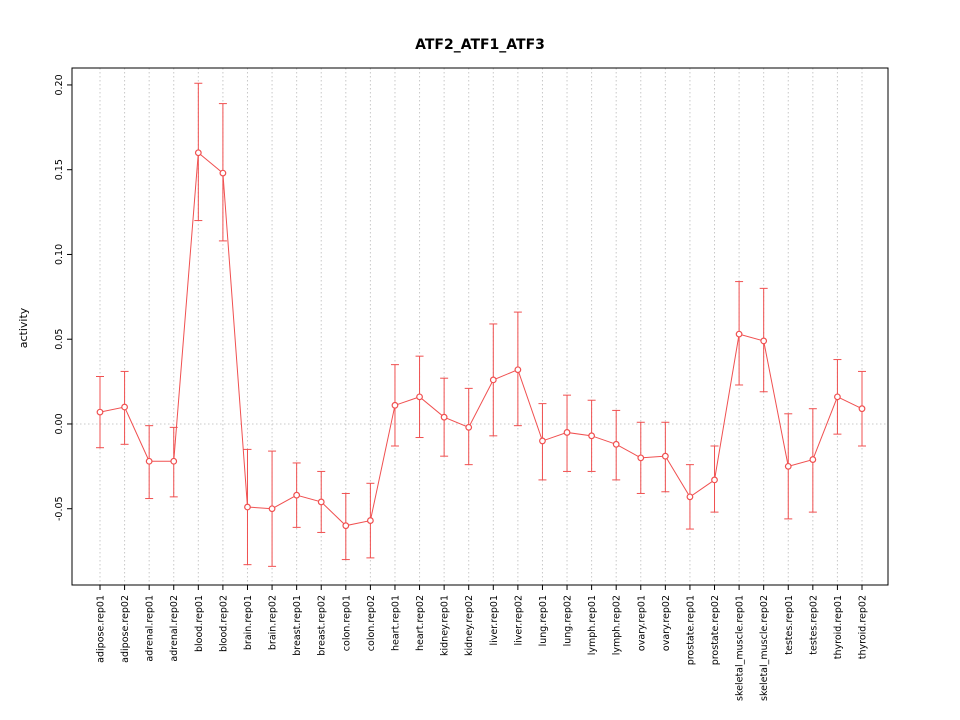 This screenshot has height=720, width=960. I want to click on x-tick-label: prostate.rep01, so click(690, 630).